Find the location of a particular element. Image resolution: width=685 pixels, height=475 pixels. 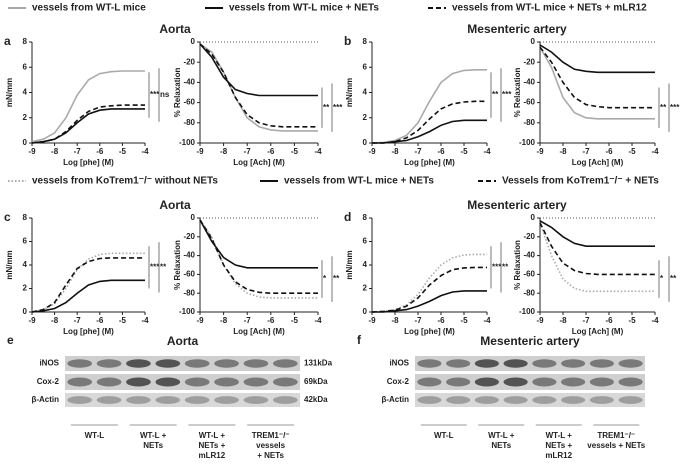

y-axis-label: mN/mm is located at coordinates (349, 264).